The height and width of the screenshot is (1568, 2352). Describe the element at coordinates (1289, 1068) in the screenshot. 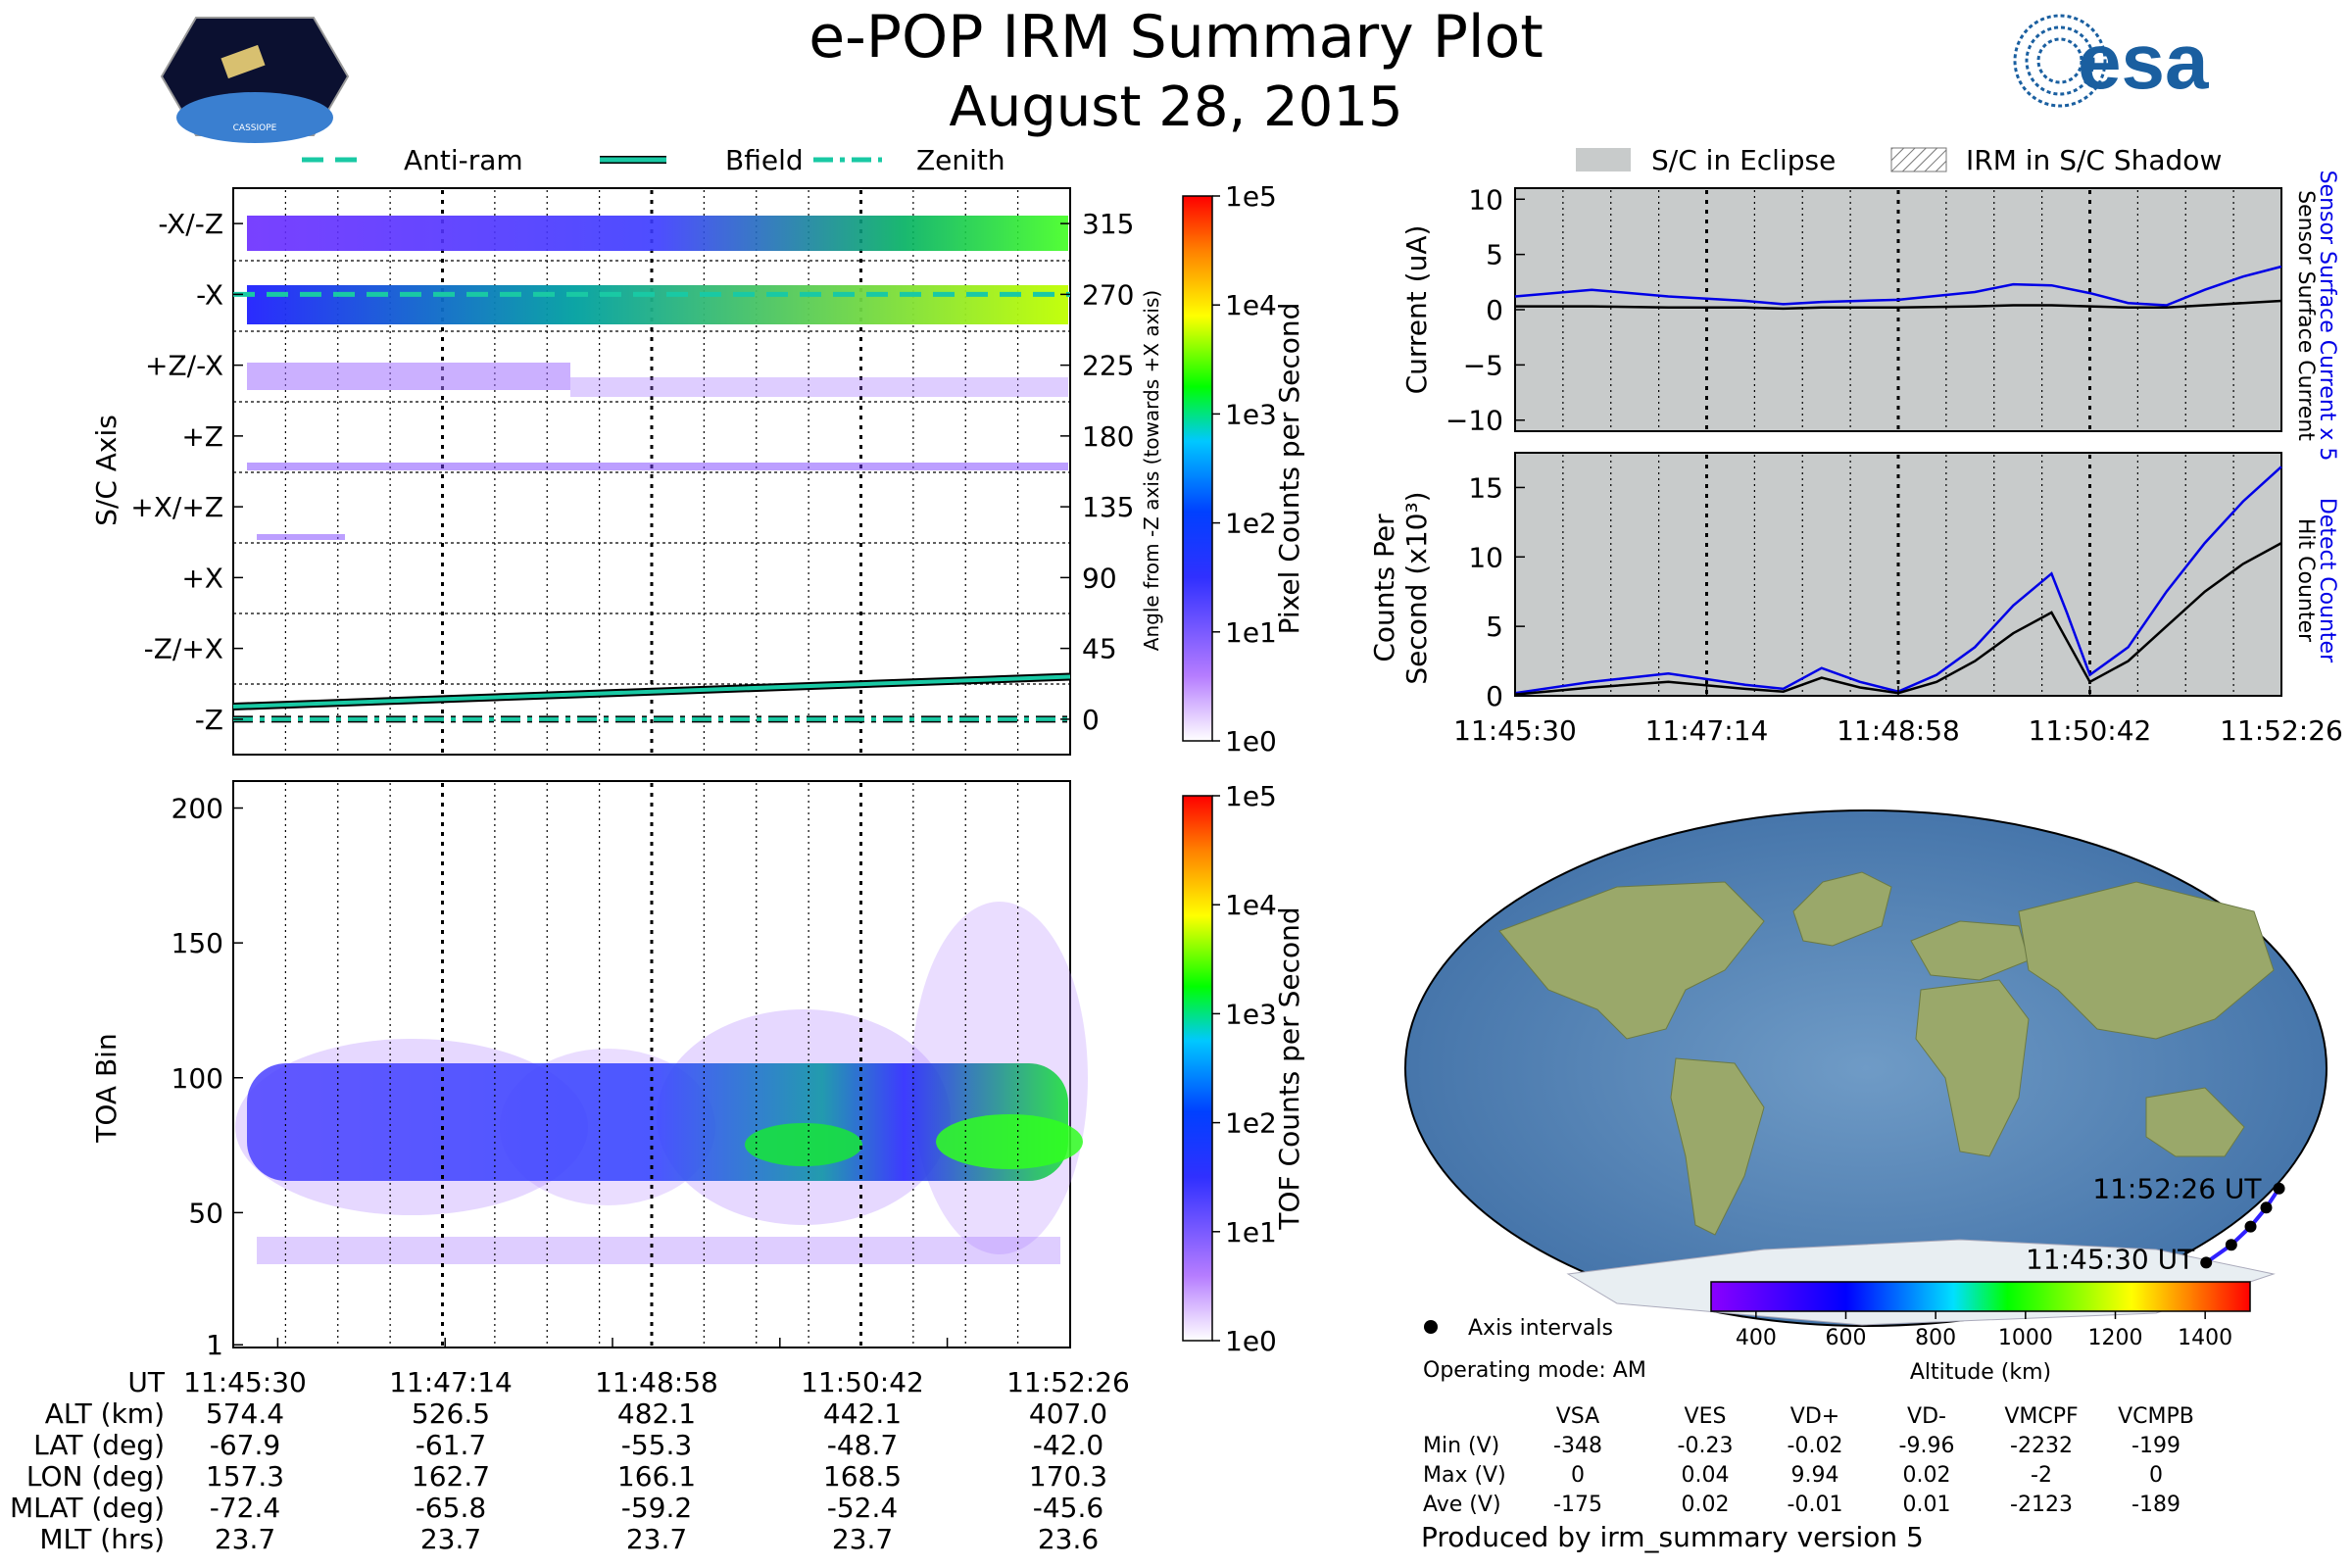

I see `tof-colorbar-label: TOF Counts per Second` at that location.